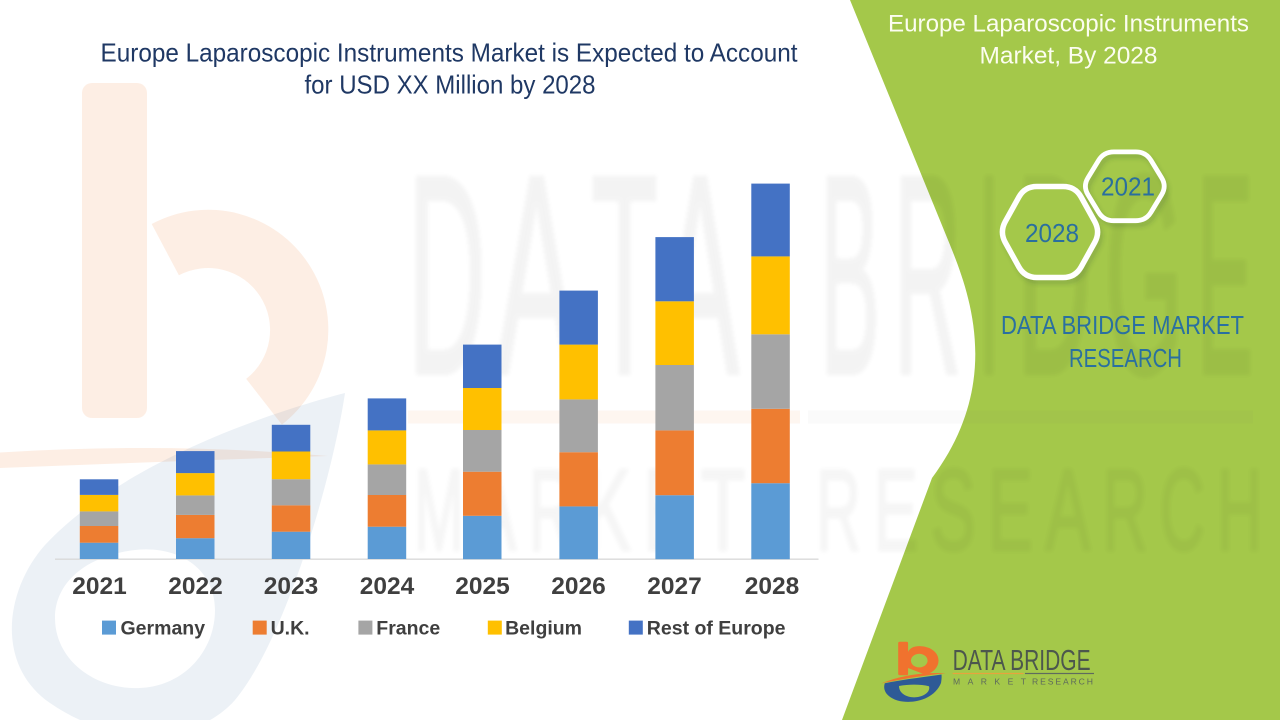  What do you see at coordinates (387, 586) in the screenshot?
I see `svg-text: 2024` at bounding box center [387, 586].